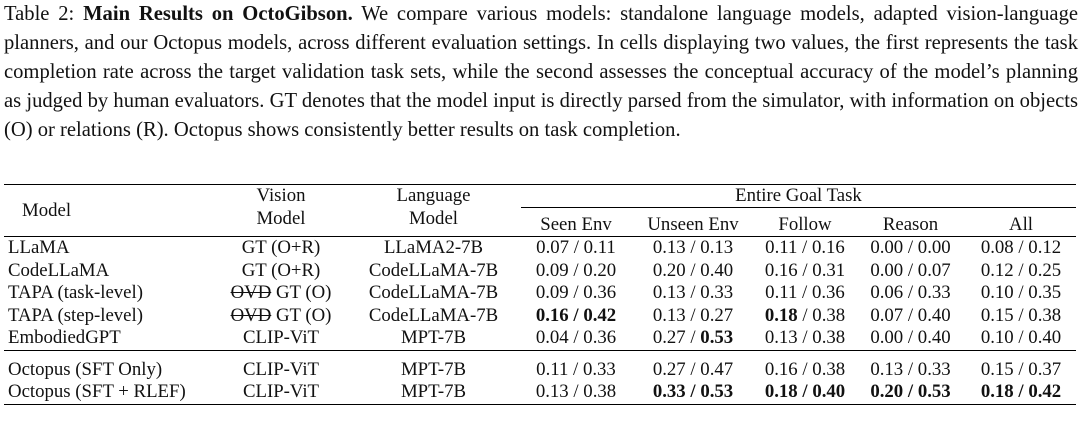 The height and width of the screenshot is (435, 1080). What do you see at coordinates (576, 222) in the screenshot?
I see `col-header-seen-env: Seen Env` at bounding box center [576, 222].